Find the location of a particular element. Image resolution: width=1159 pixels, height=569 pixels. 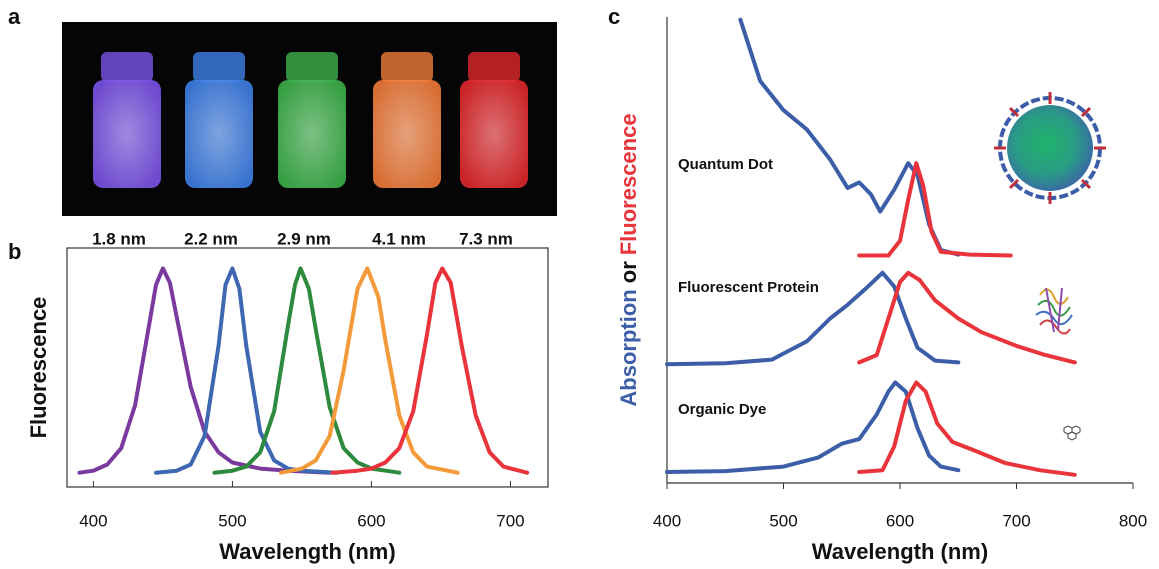

caption: 7.3 nm is located at coordinates (486, 238).